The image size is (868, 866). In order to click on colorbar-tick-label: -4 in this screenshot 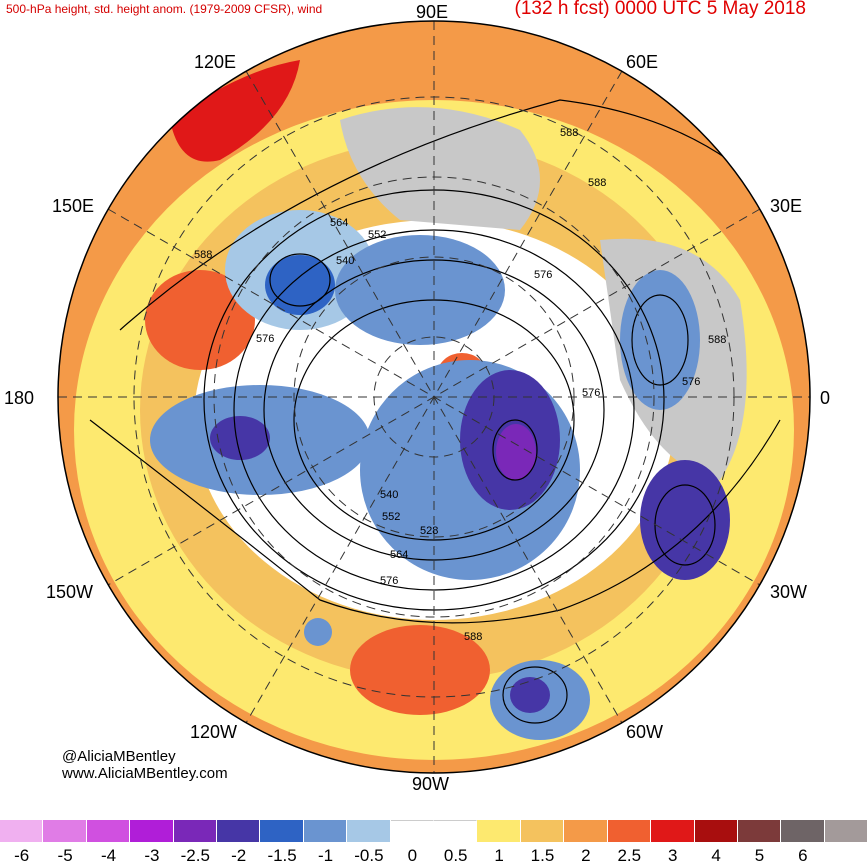, I will do `click(108, 855)`.